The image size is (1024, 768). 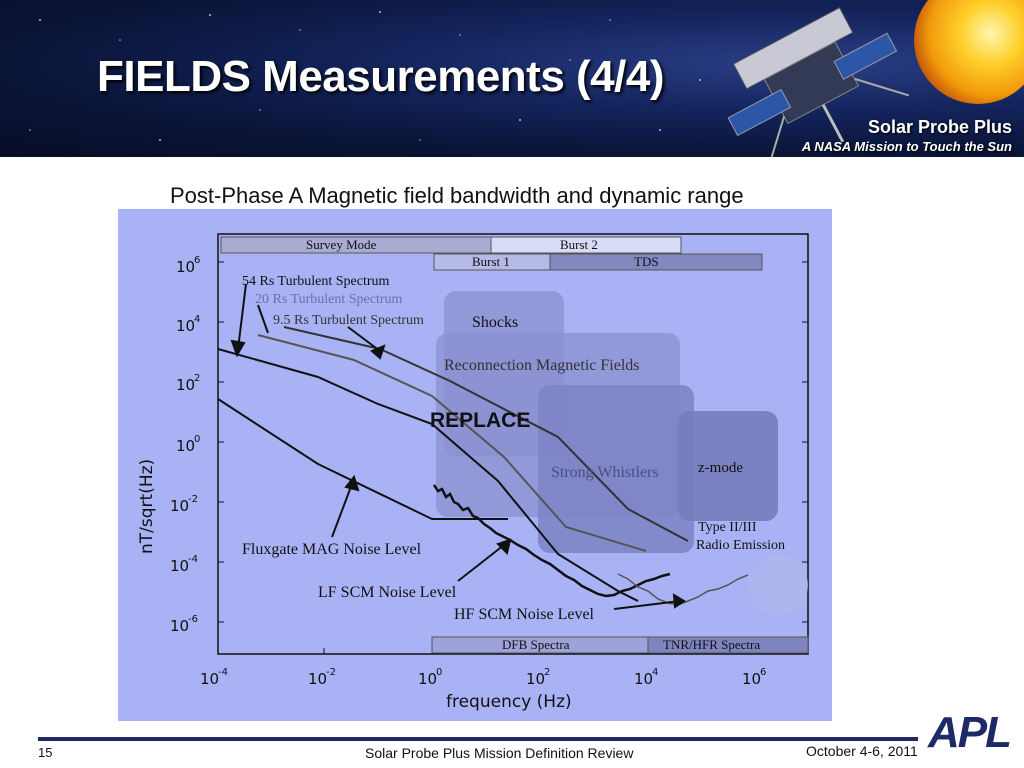 What do you see at coordinates (362, 459) in the screenshot?
I see `fluxgate-noise-line` at bounding box center [362, 459].